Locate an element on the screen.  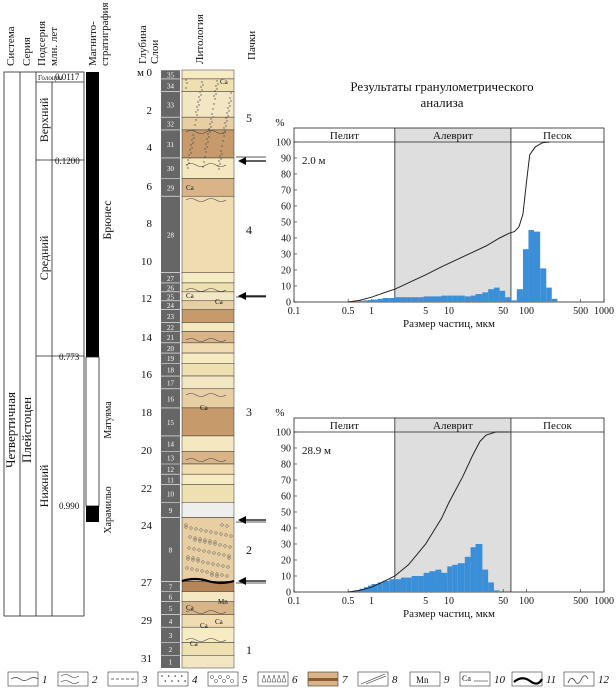
layer-number: 11 is located at coordinates (170, 480).